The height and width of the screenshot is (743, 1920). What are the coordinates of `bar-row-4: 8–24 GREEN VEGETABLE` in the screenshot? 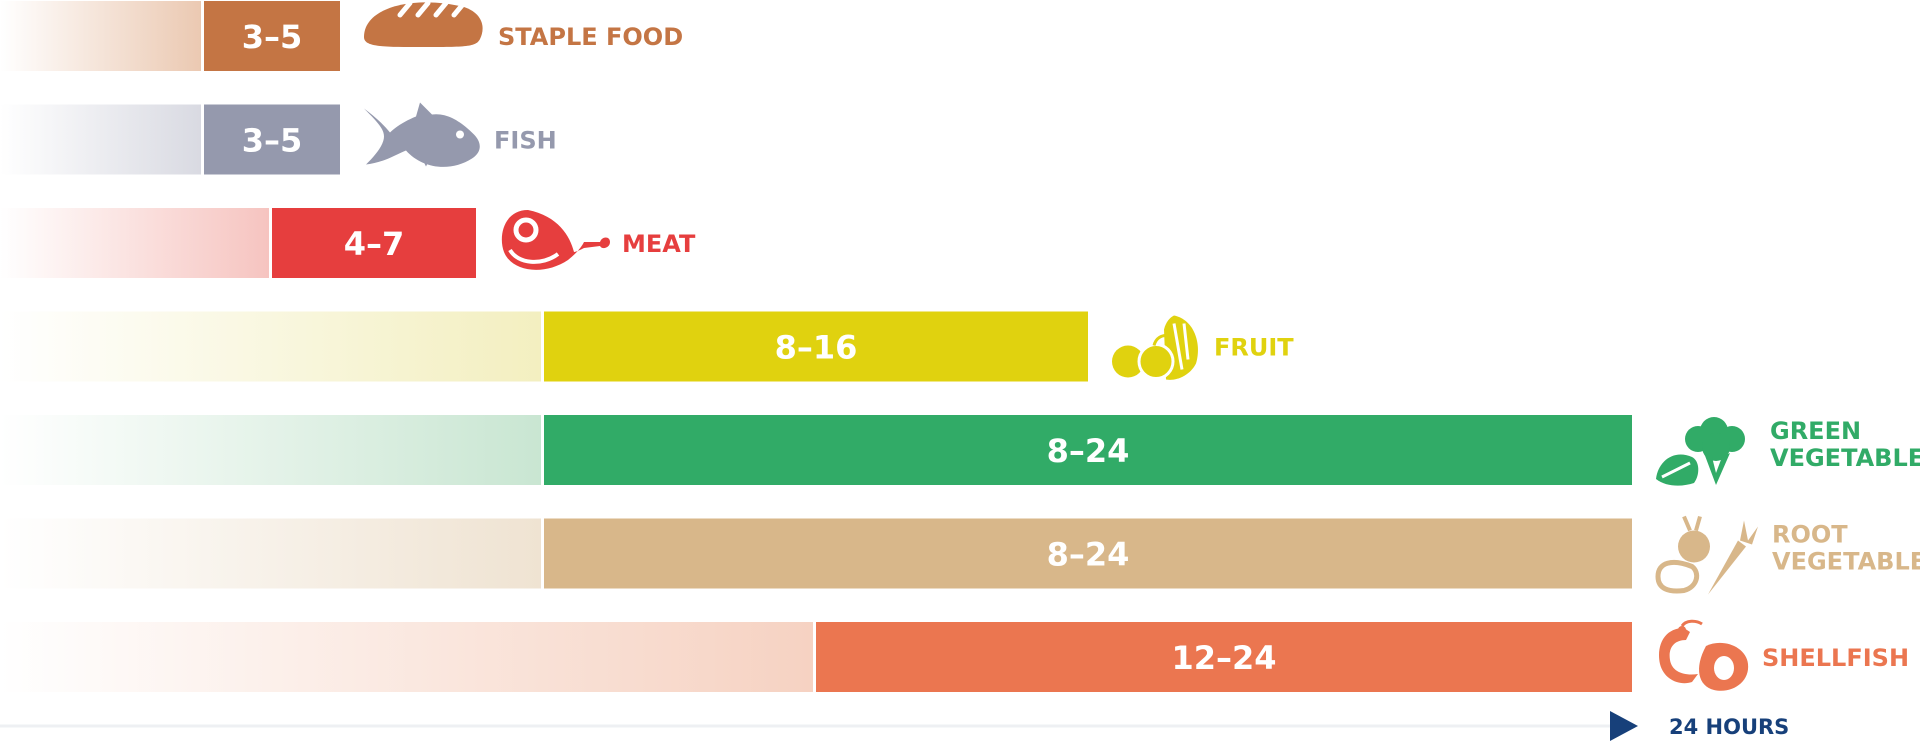 It's located at (960, 450).